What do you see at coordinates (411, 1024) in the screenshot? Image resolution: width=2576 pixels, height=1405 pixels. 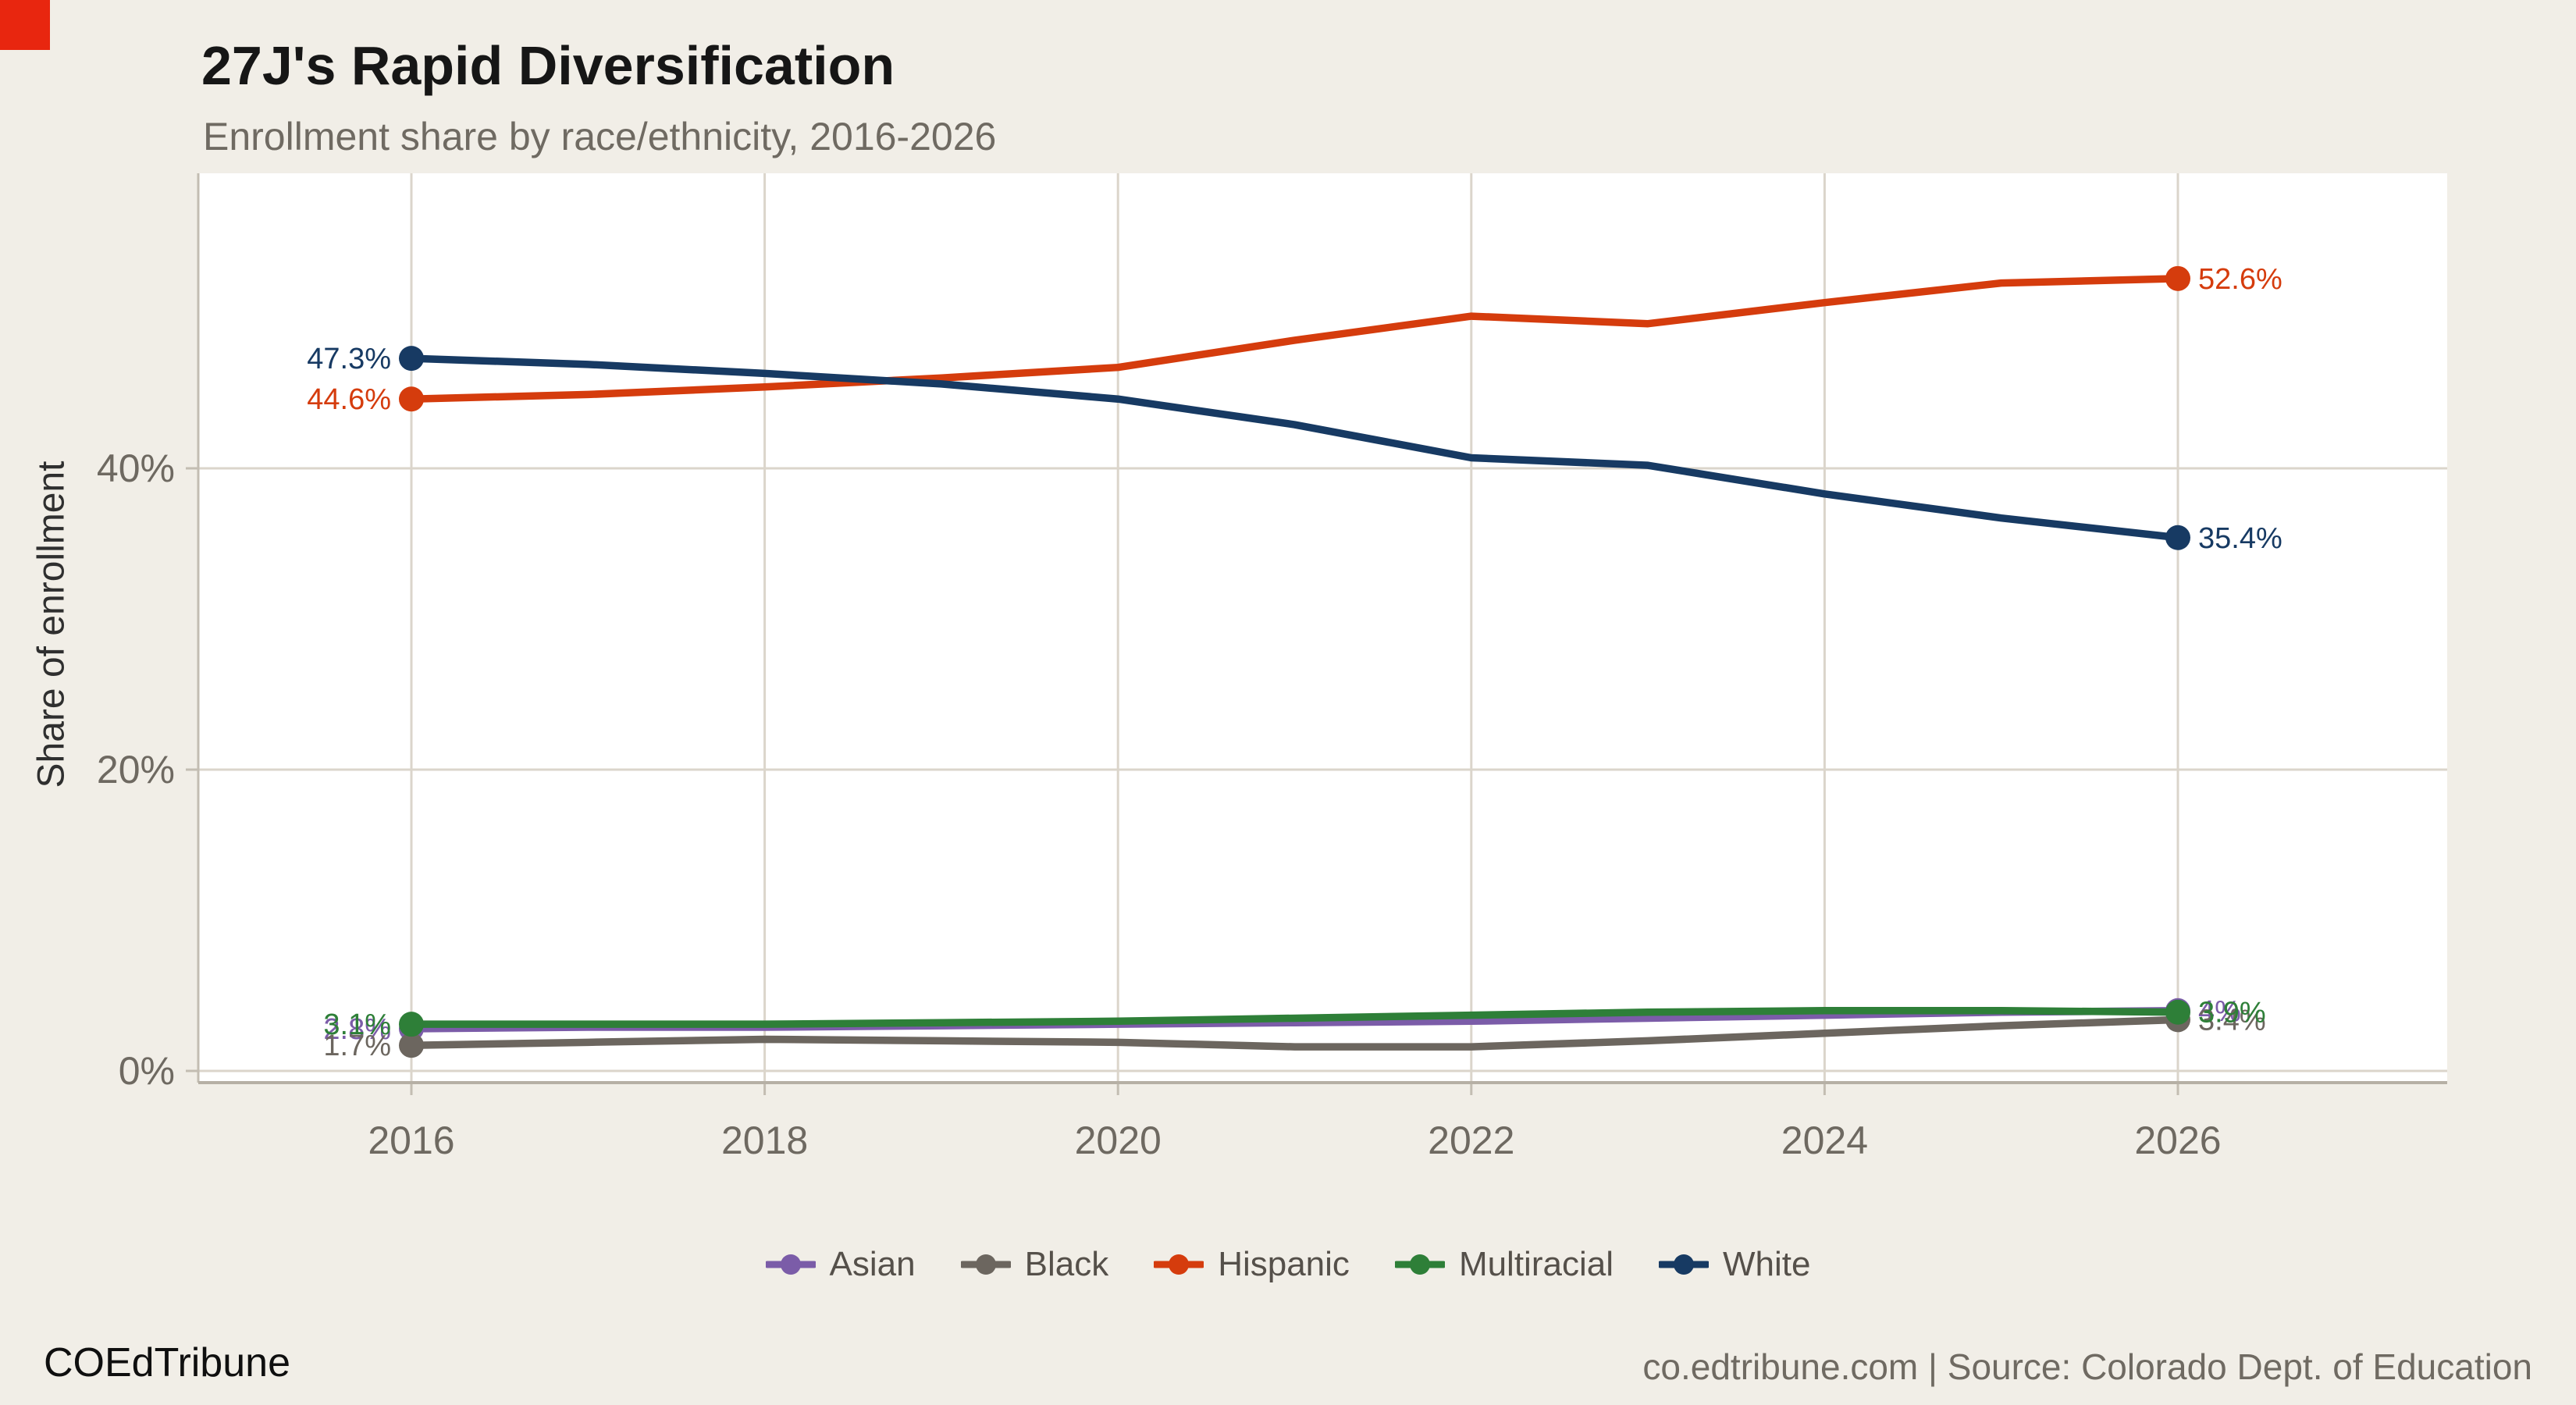 I see `series-dot-multiracial-2016` at bounding box center [411, 1024].